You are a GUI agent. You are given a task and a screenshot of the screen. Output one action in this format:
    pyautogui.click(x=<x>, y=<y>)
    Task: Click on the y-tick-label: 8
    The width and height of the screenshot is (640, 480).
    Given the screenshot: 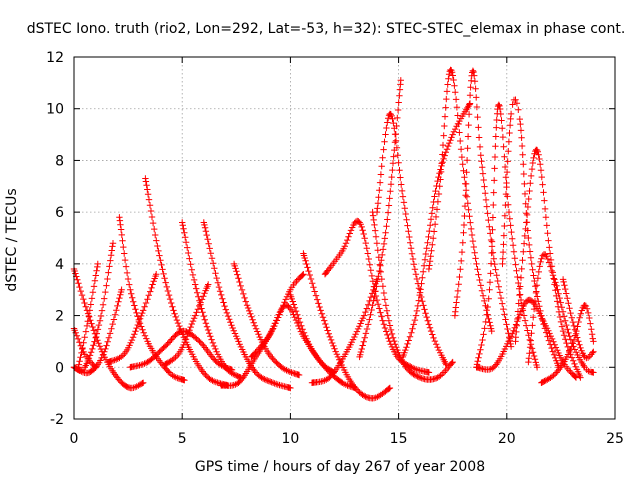 What is the action you would take?
    pyautogui.click(x=59, y=161)
    